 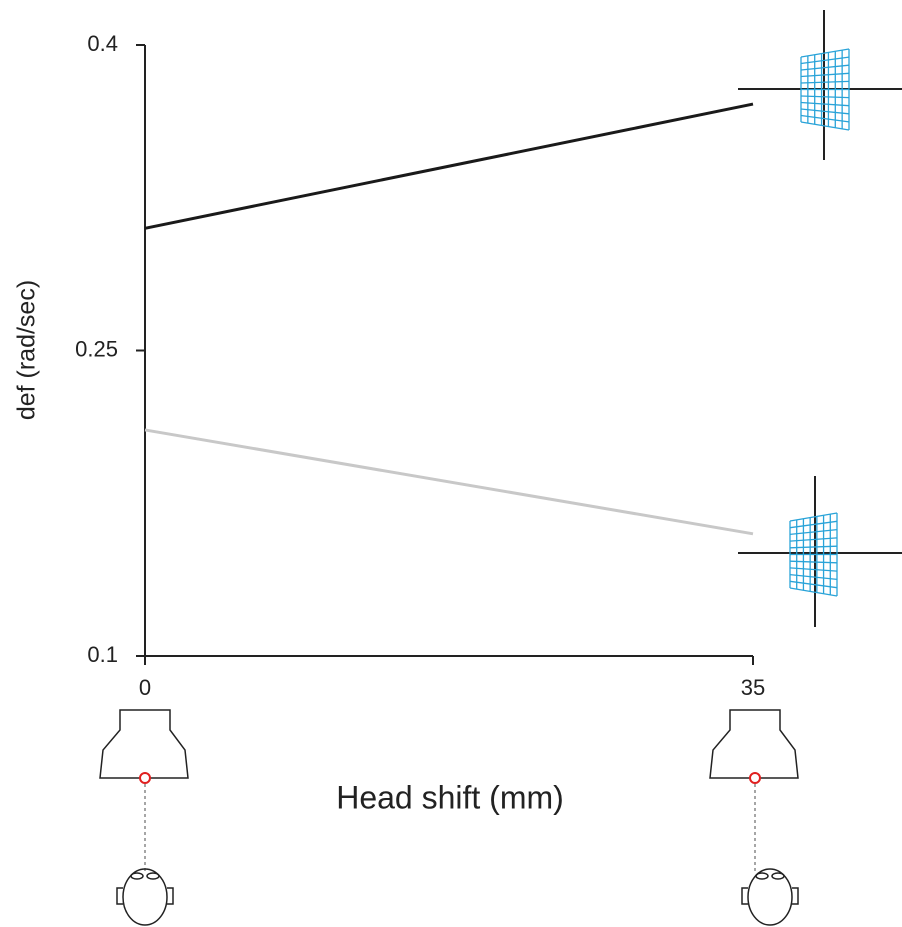 I want to click on setup-right, so click(x=754, y=817).